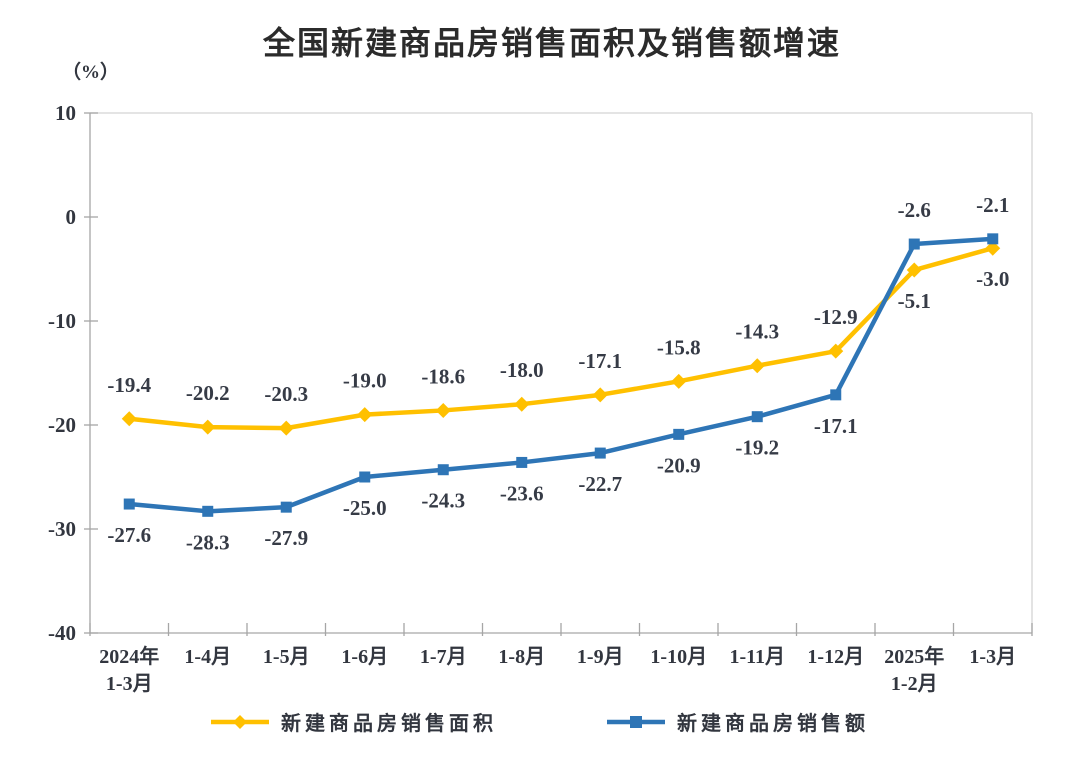 This screenshot has width=1080, height=784. I want to click on data-label: -27.9, so click(286, 538).